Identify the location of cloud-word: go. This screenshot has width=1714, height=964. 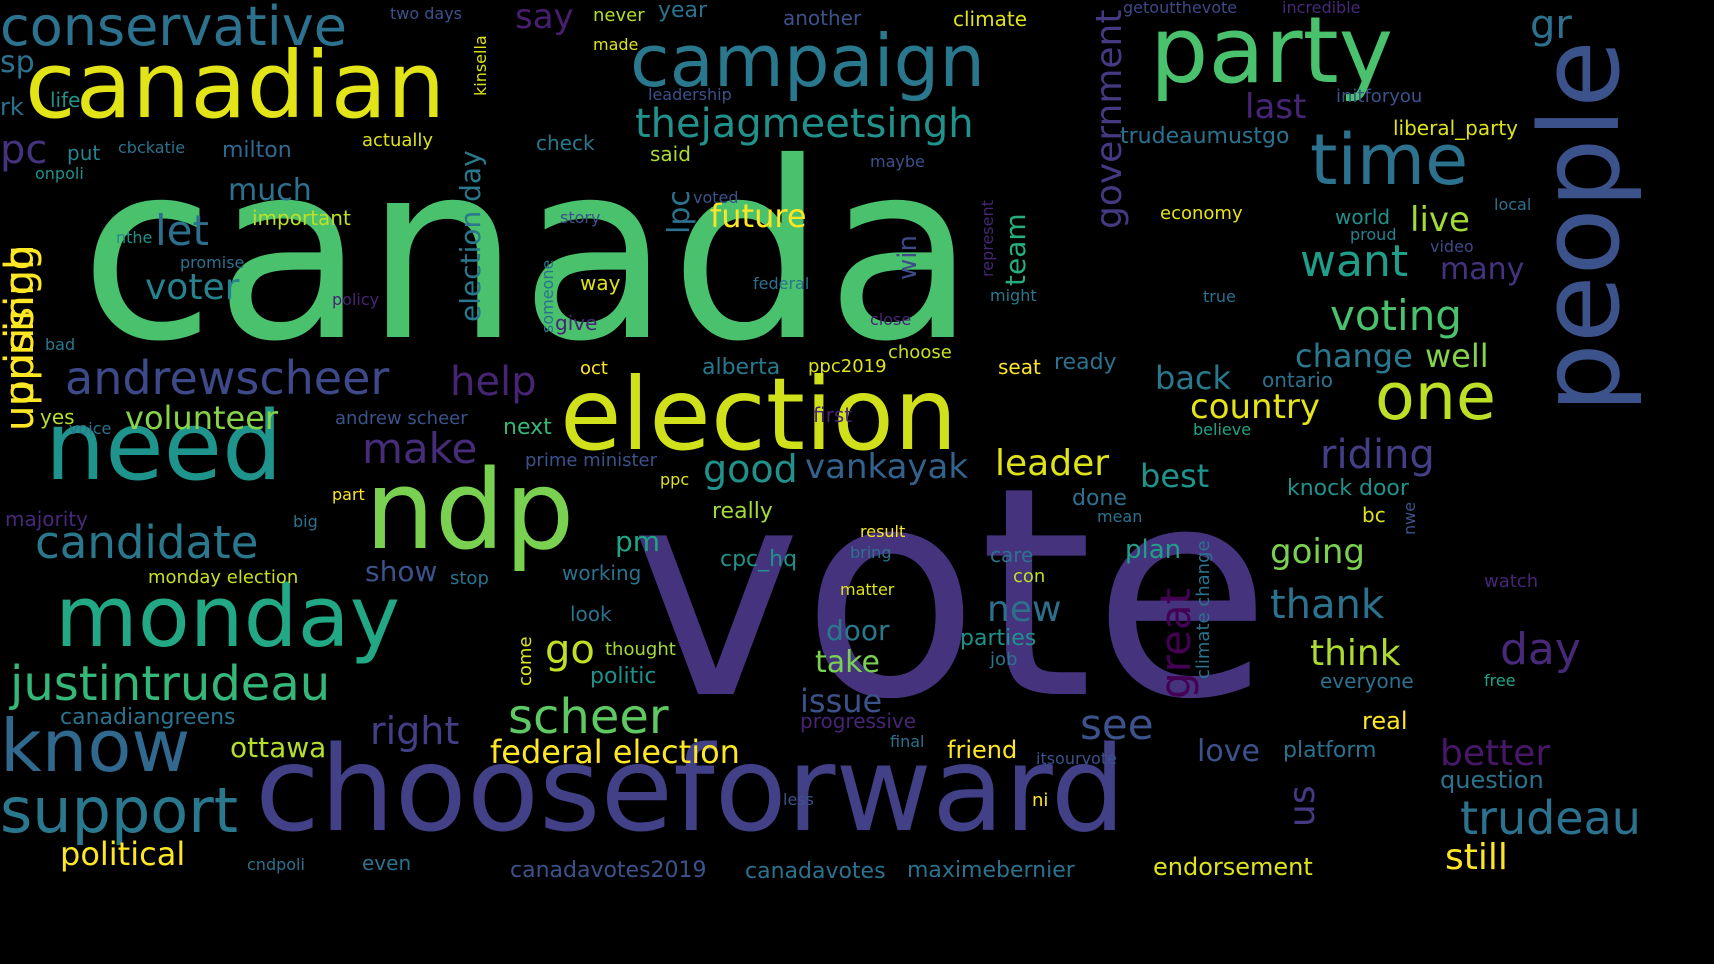
(570, 650).